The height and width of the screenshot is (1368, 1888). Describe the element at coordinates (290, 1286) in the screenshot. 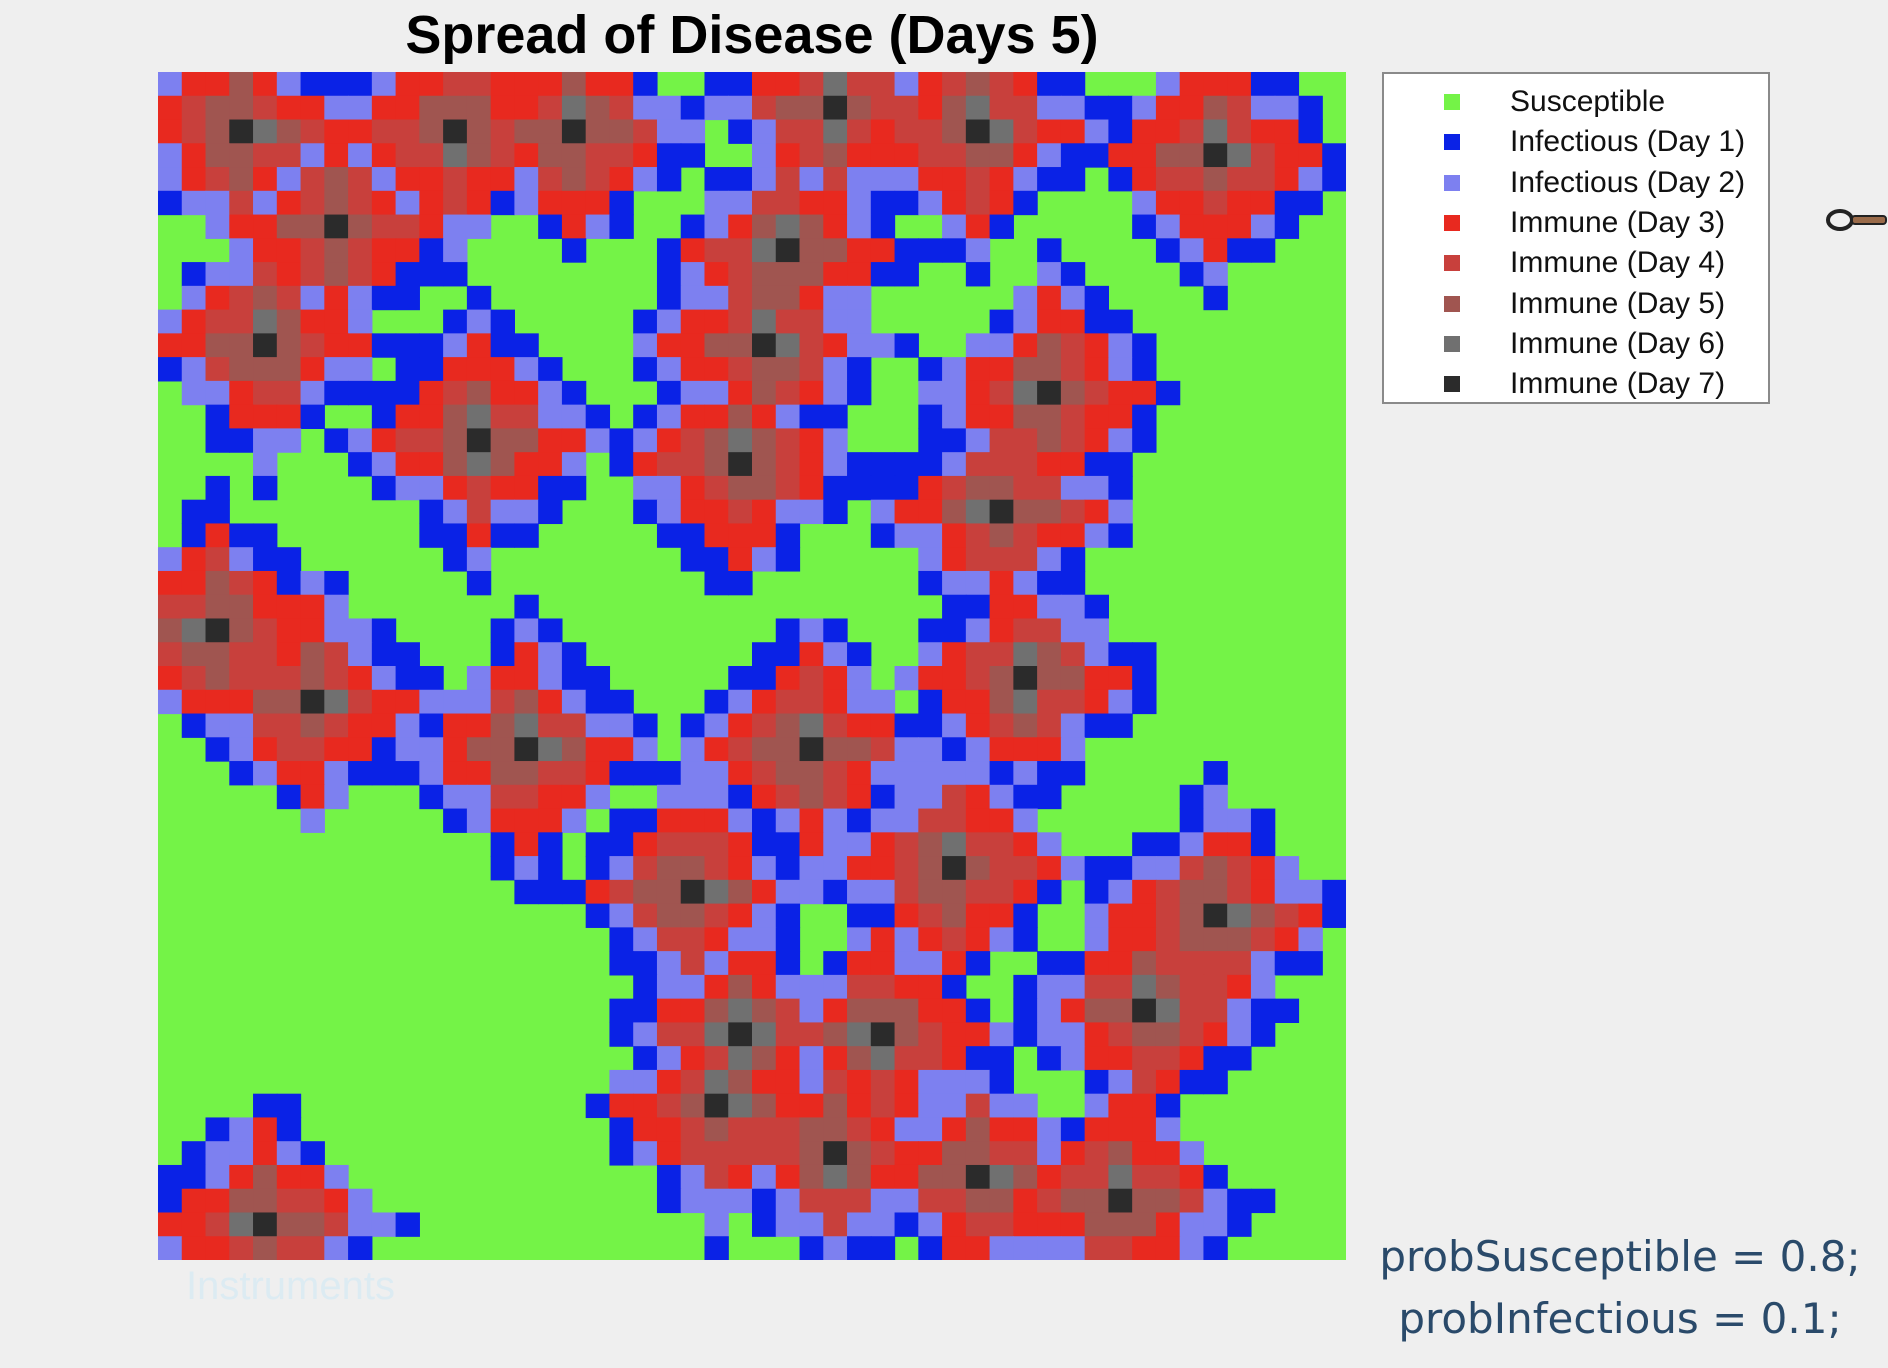

I see `watermark-text: Instruments` at that location.